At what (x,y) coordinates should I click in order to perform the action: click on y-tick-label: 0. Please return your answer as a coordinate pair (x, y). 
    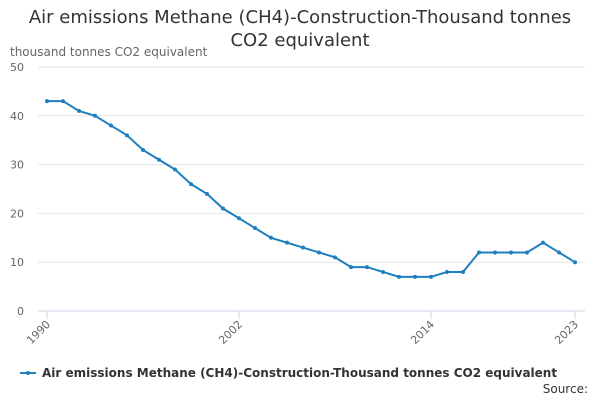
    Looking at the image, I should click on (20, 311).